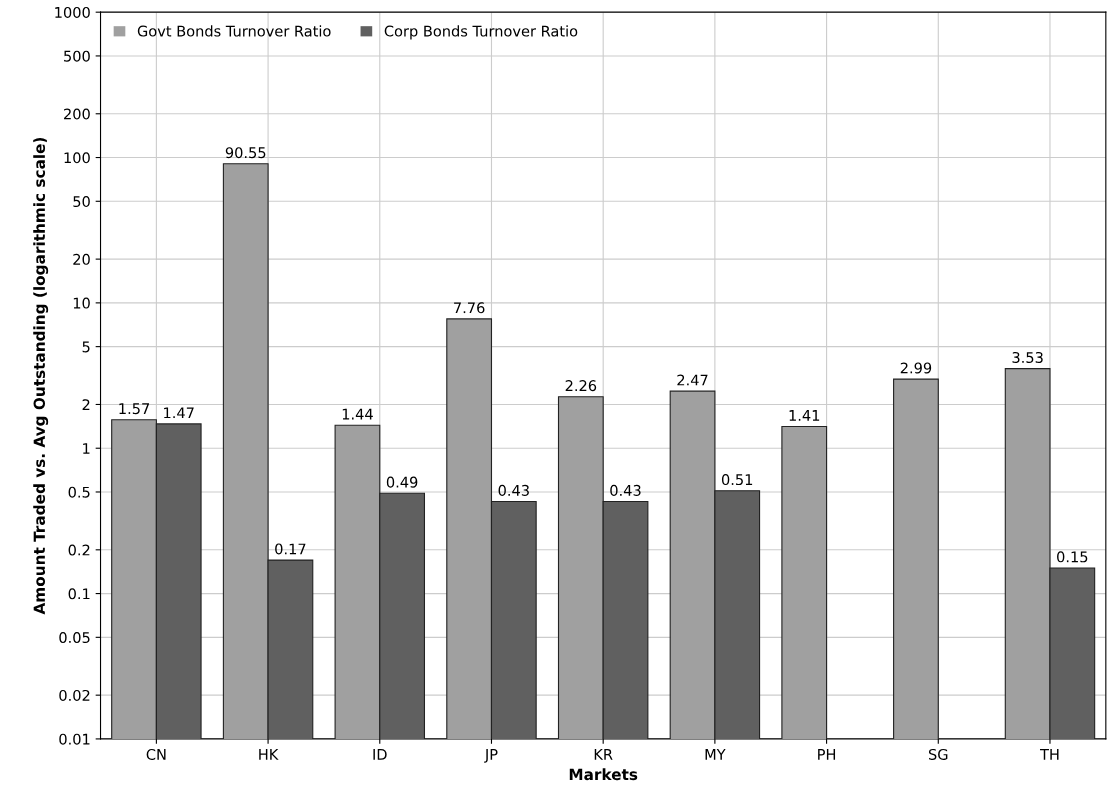 The height and width of the screenshot is (812, 1117). I want to click on y-tick-label: 20, so click(81, 259).